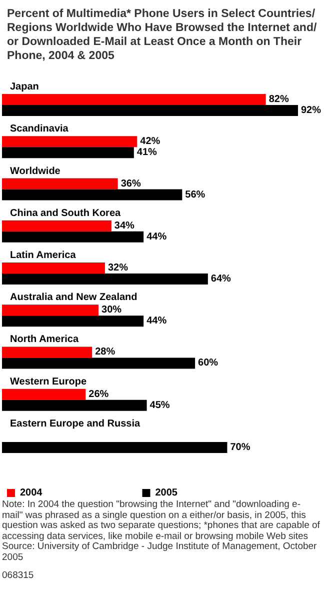 This screenshot has height=603, width=324. Describe the element at coordinates (105, 352) in the screenshot. I see `data-label: 28%` at that location.